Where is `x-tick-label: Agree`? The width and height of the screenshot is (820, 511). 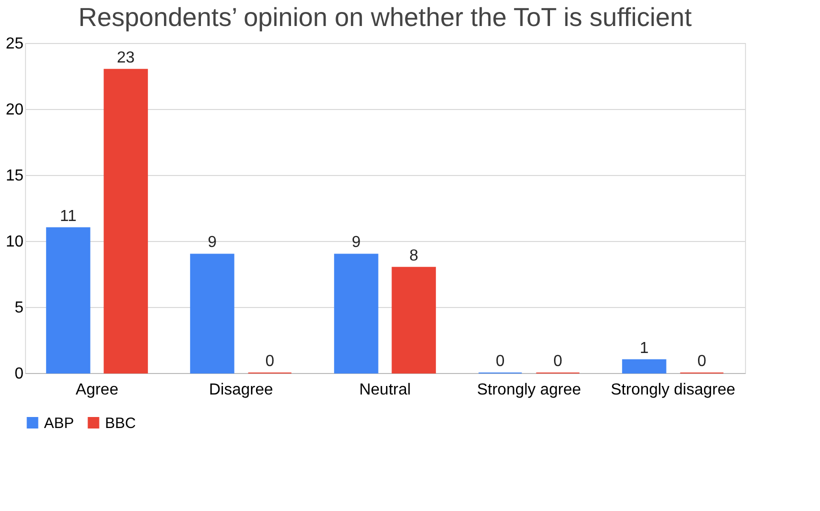 x-tick-label: Agree is located at coordinates (97, 390).